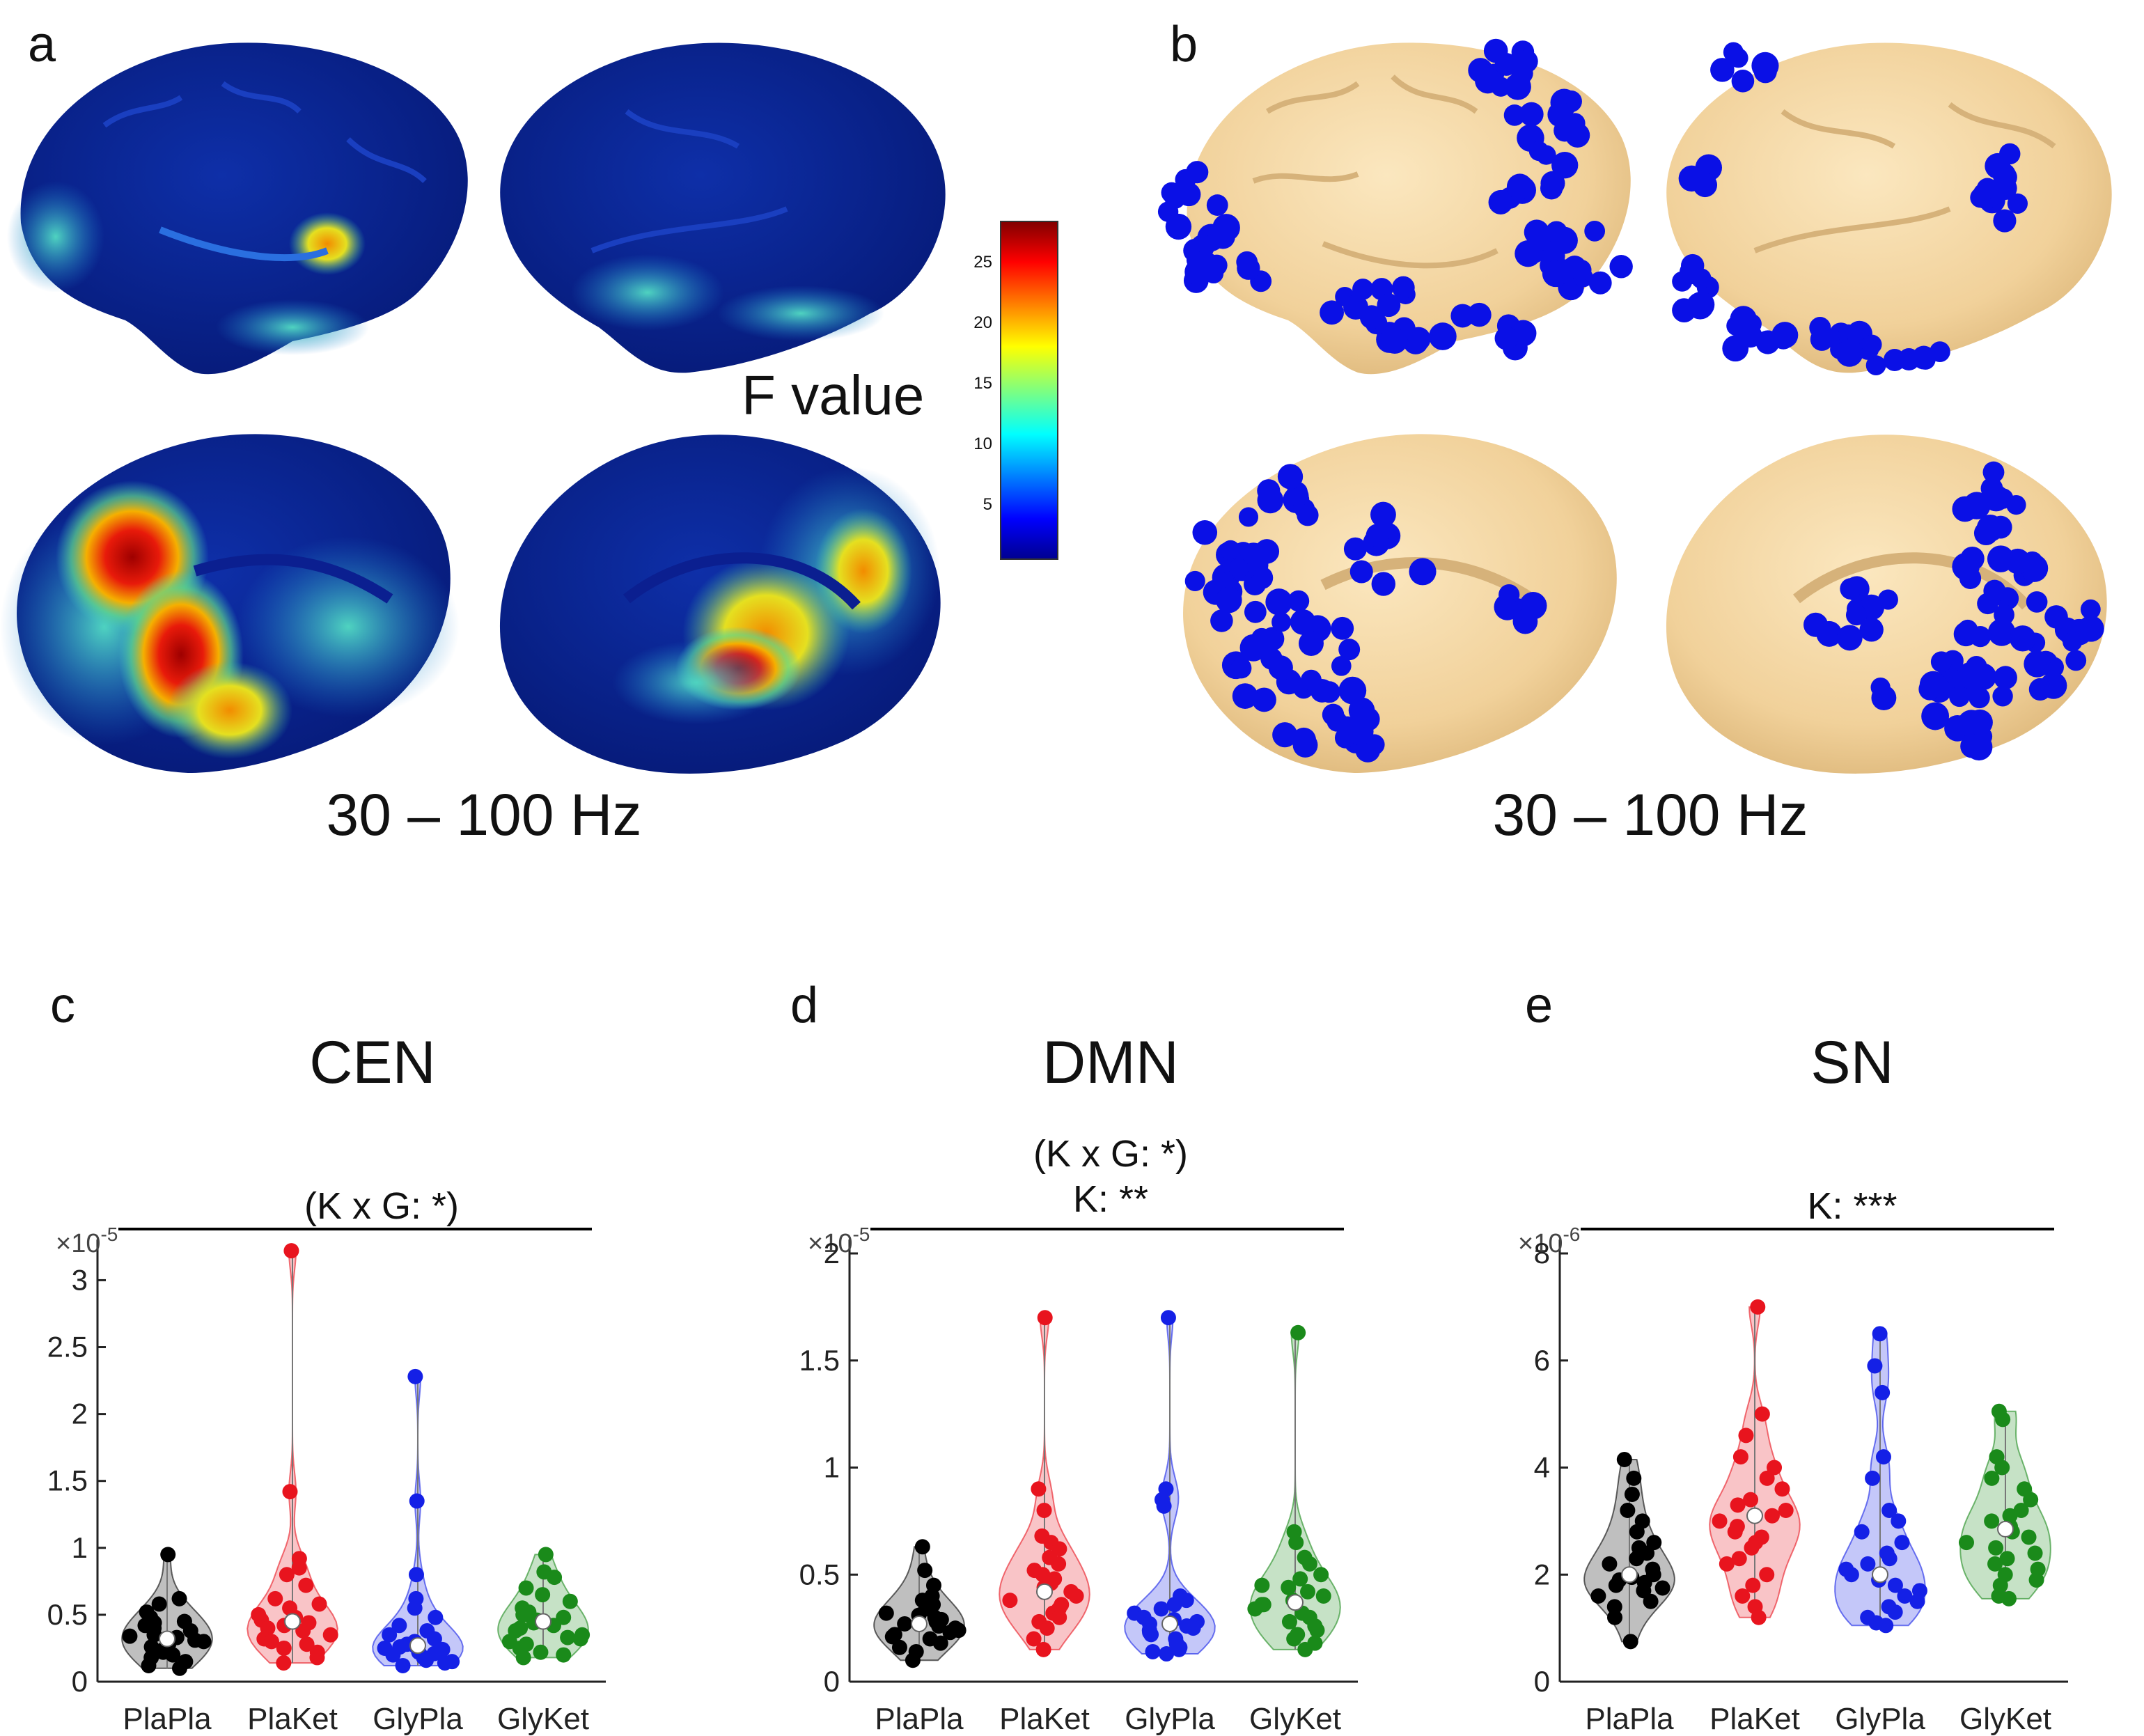  Describe the element at coordinates (1629, 1719) in the screenshot. I see `x-tick-label: PlaPla` at that location.